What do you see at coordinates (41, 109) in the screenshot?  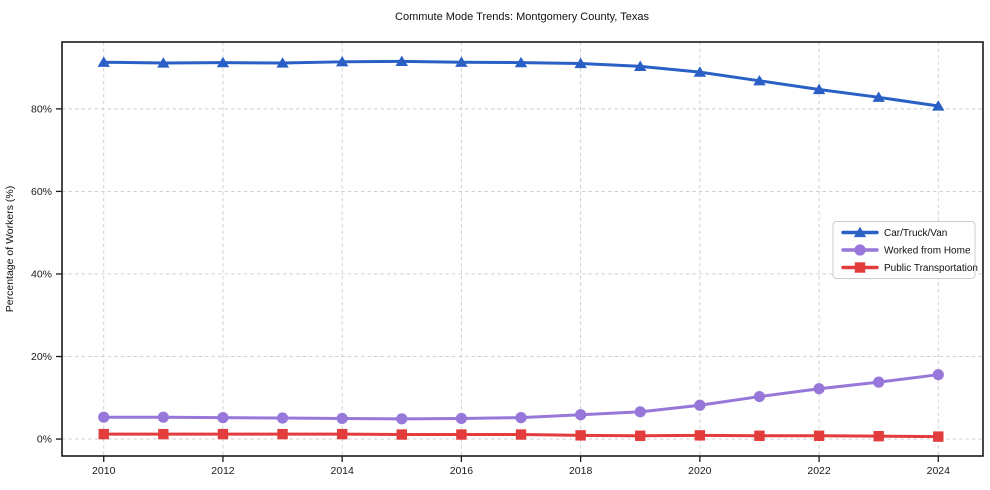 I see `y-tick-label: 80%` at bounding box center [41, 109].